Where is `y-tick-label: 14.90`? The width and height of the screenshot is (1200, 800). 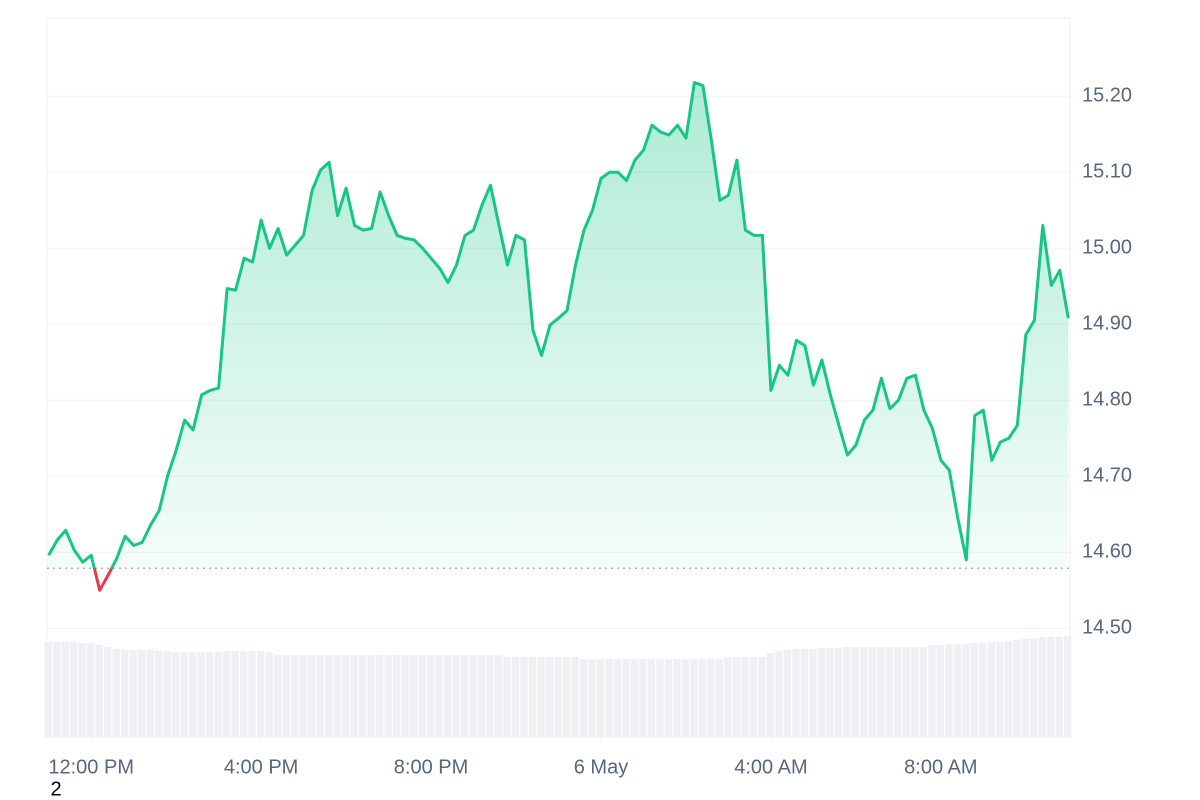 y-tick-label: 14.90 is located at coordinates (1107, 324).